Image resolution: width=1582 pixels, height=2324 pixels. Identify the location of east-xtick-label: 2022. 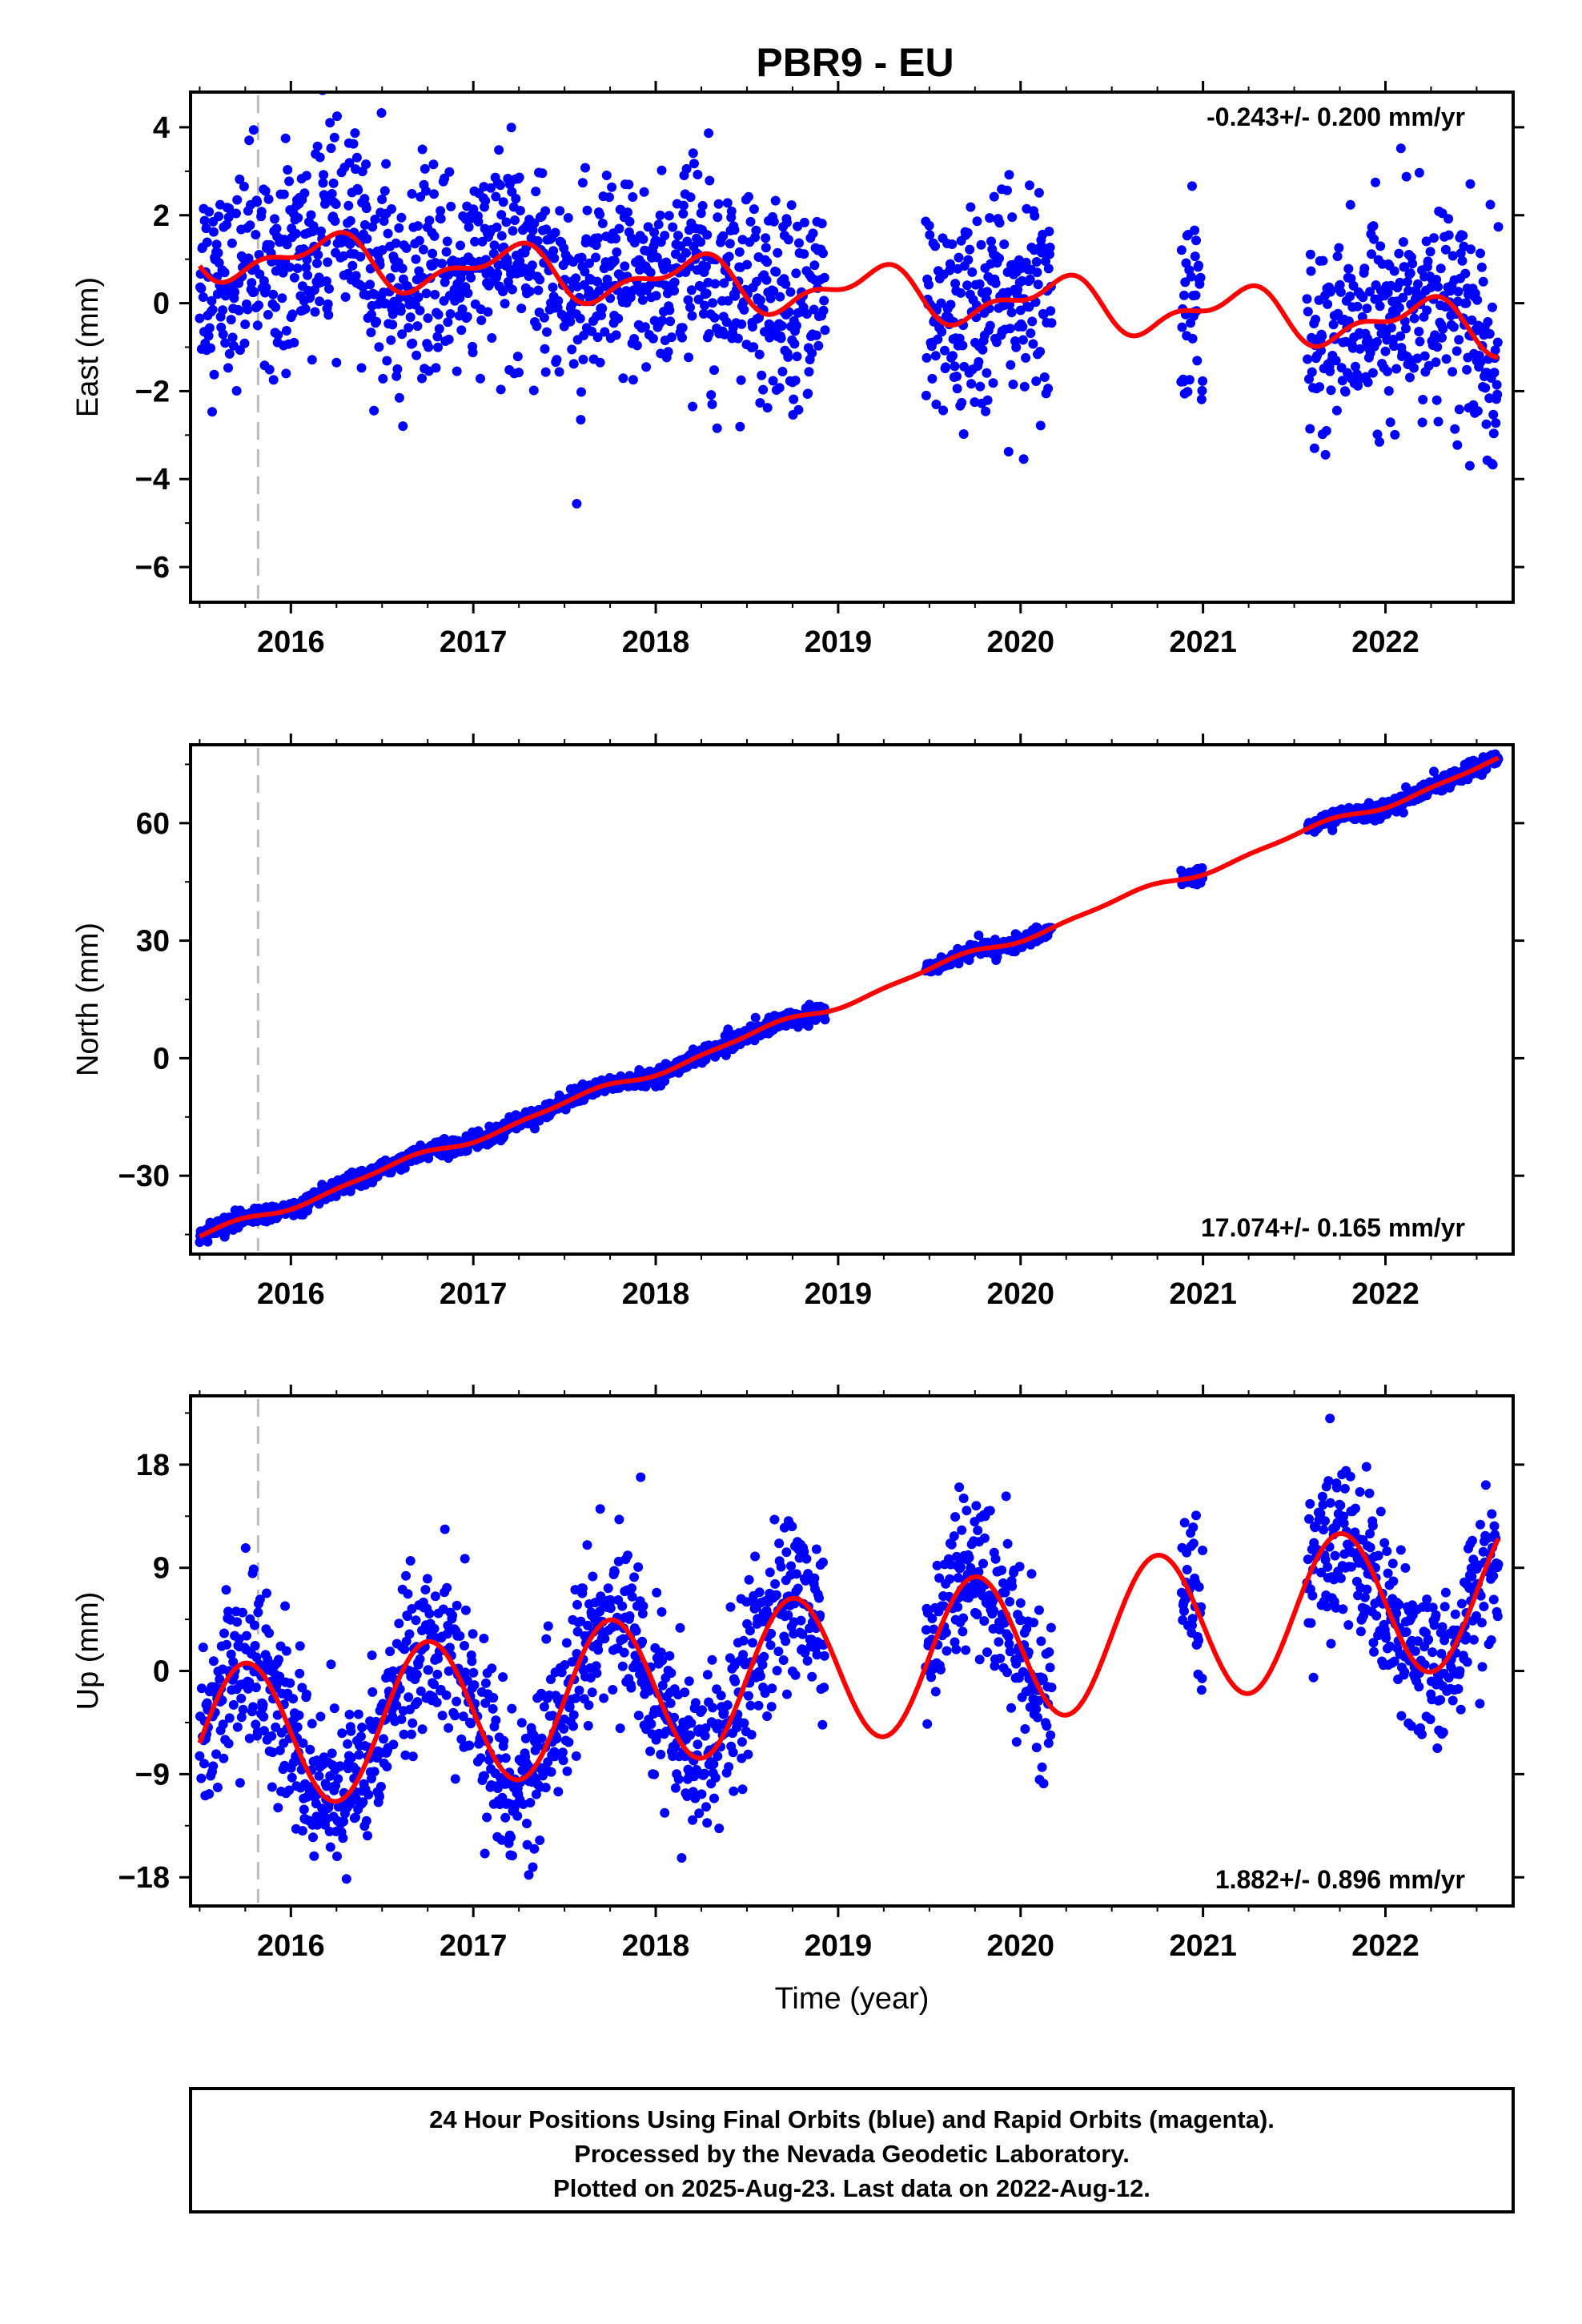
(1385, 642).